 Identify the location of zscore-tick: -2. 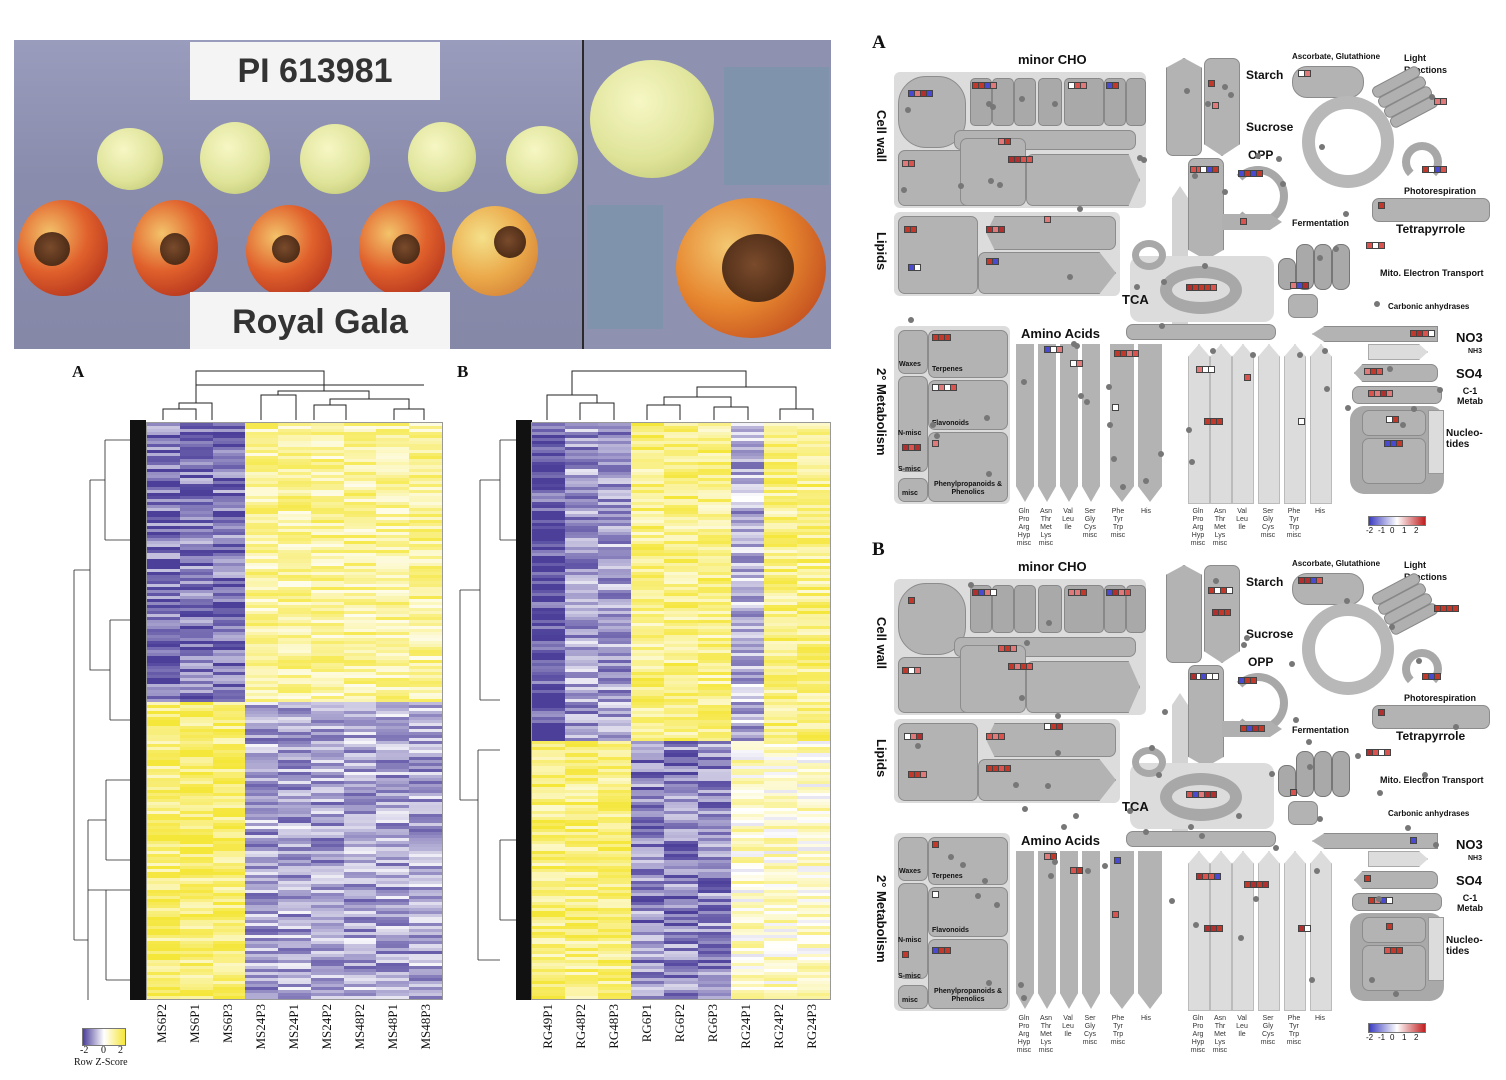
(84, 1050).